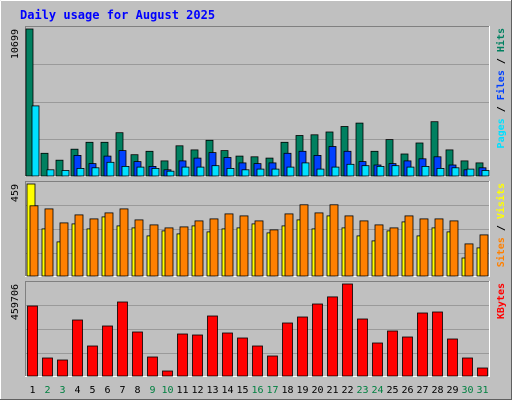 Image resolution: width=512 pixels, height=400 pixels. What do you see at coordinates (227, 390) in the screenshot?
I see `x-tick-label-day-14: 14` at bounding box center [227, 390].